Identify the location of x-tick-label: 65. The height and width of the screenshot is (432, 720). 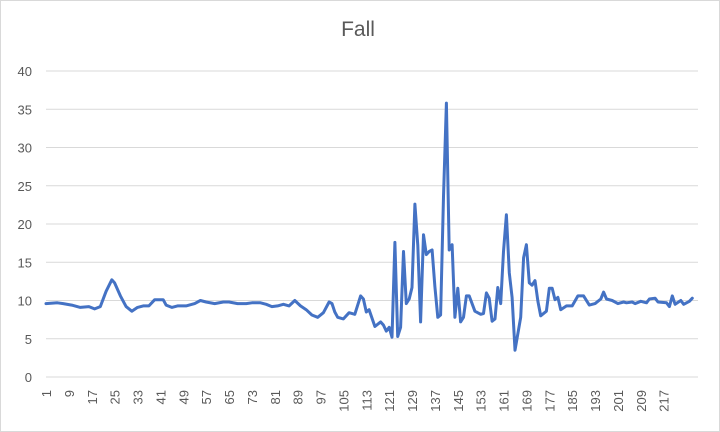
(229, 397).